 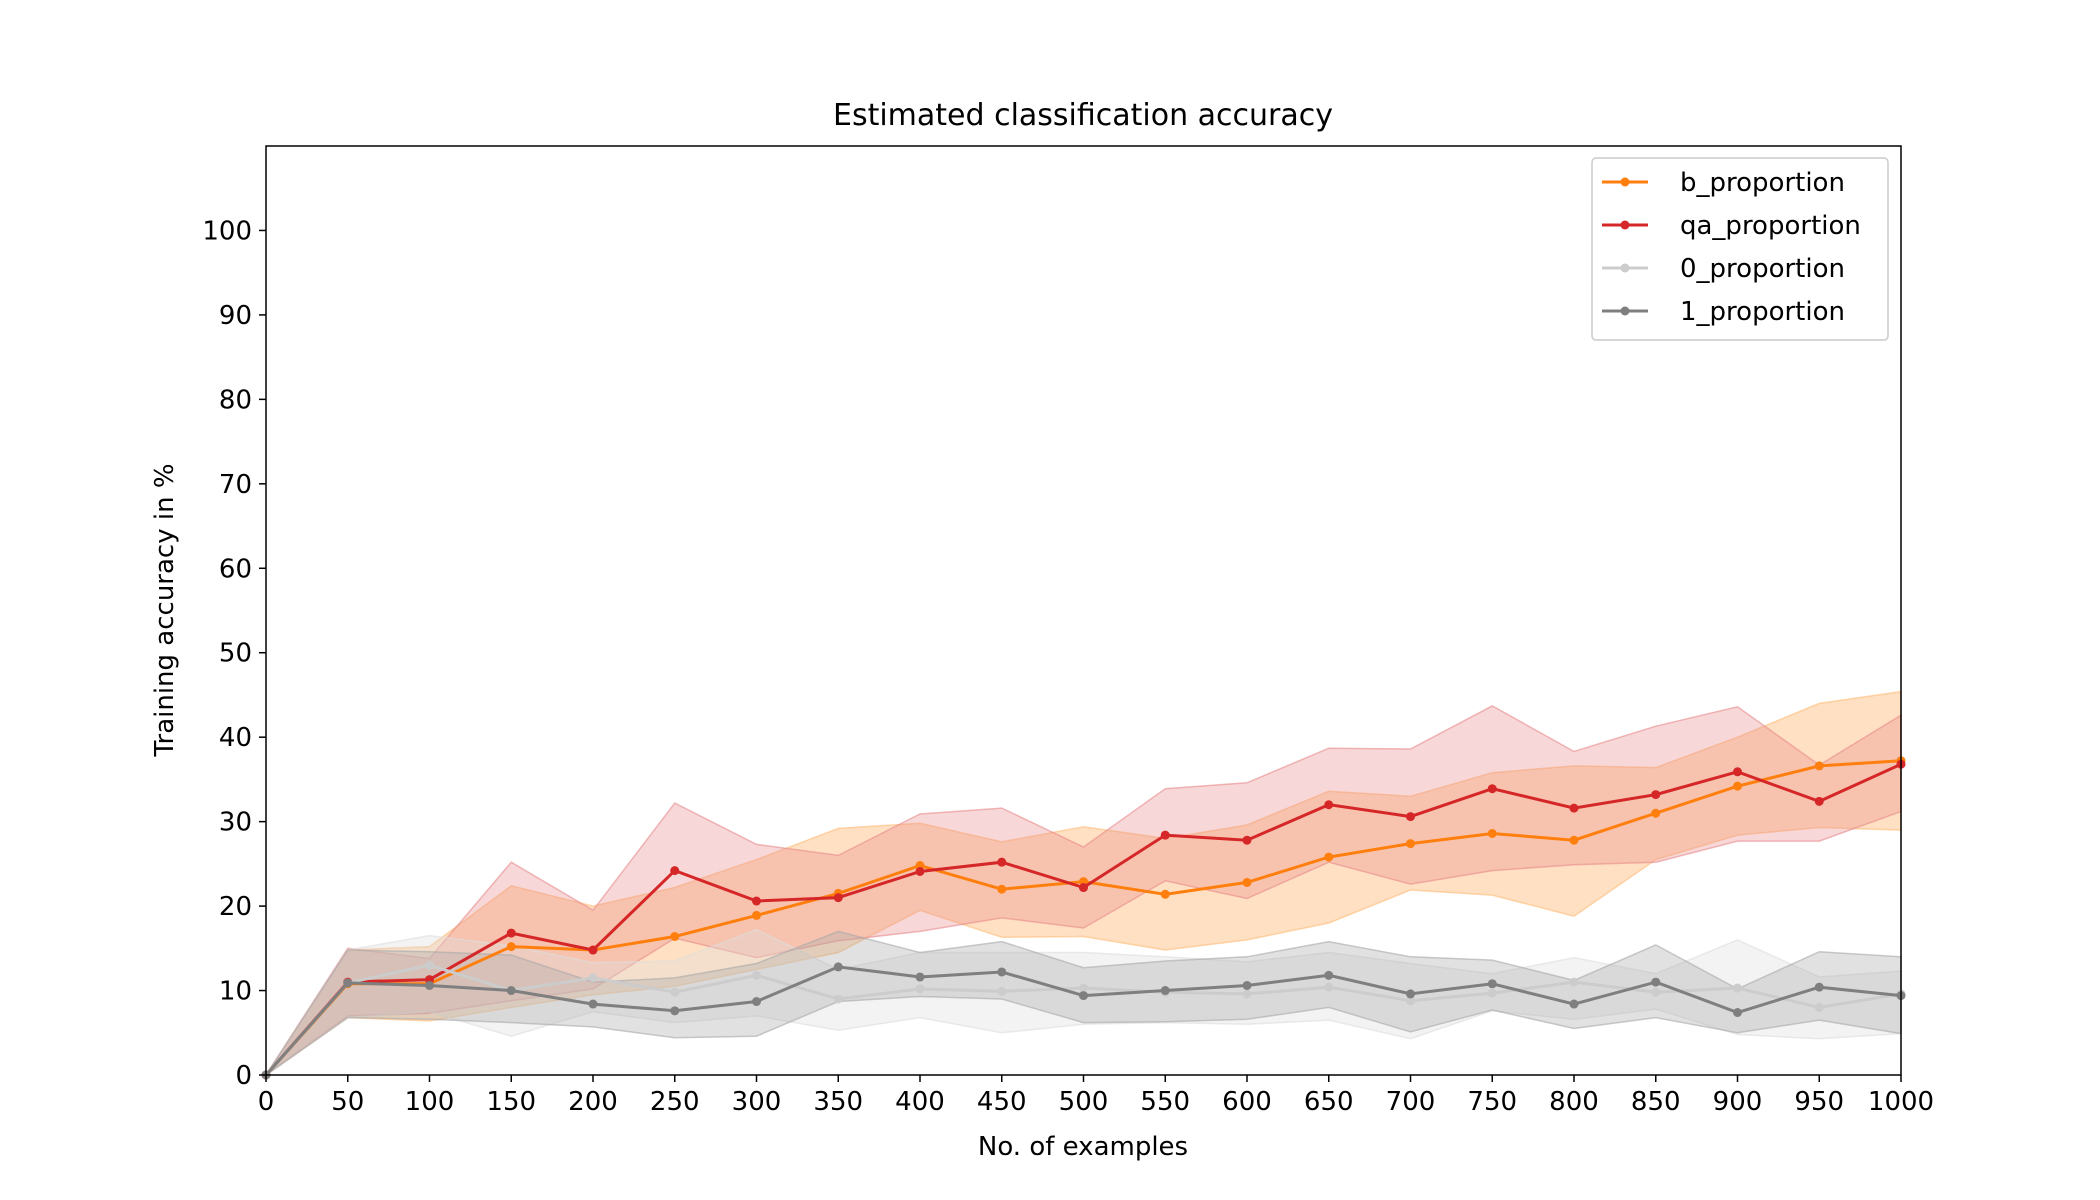 I want to click on x-tick-label: 950, so click(x=1819, y=1102).